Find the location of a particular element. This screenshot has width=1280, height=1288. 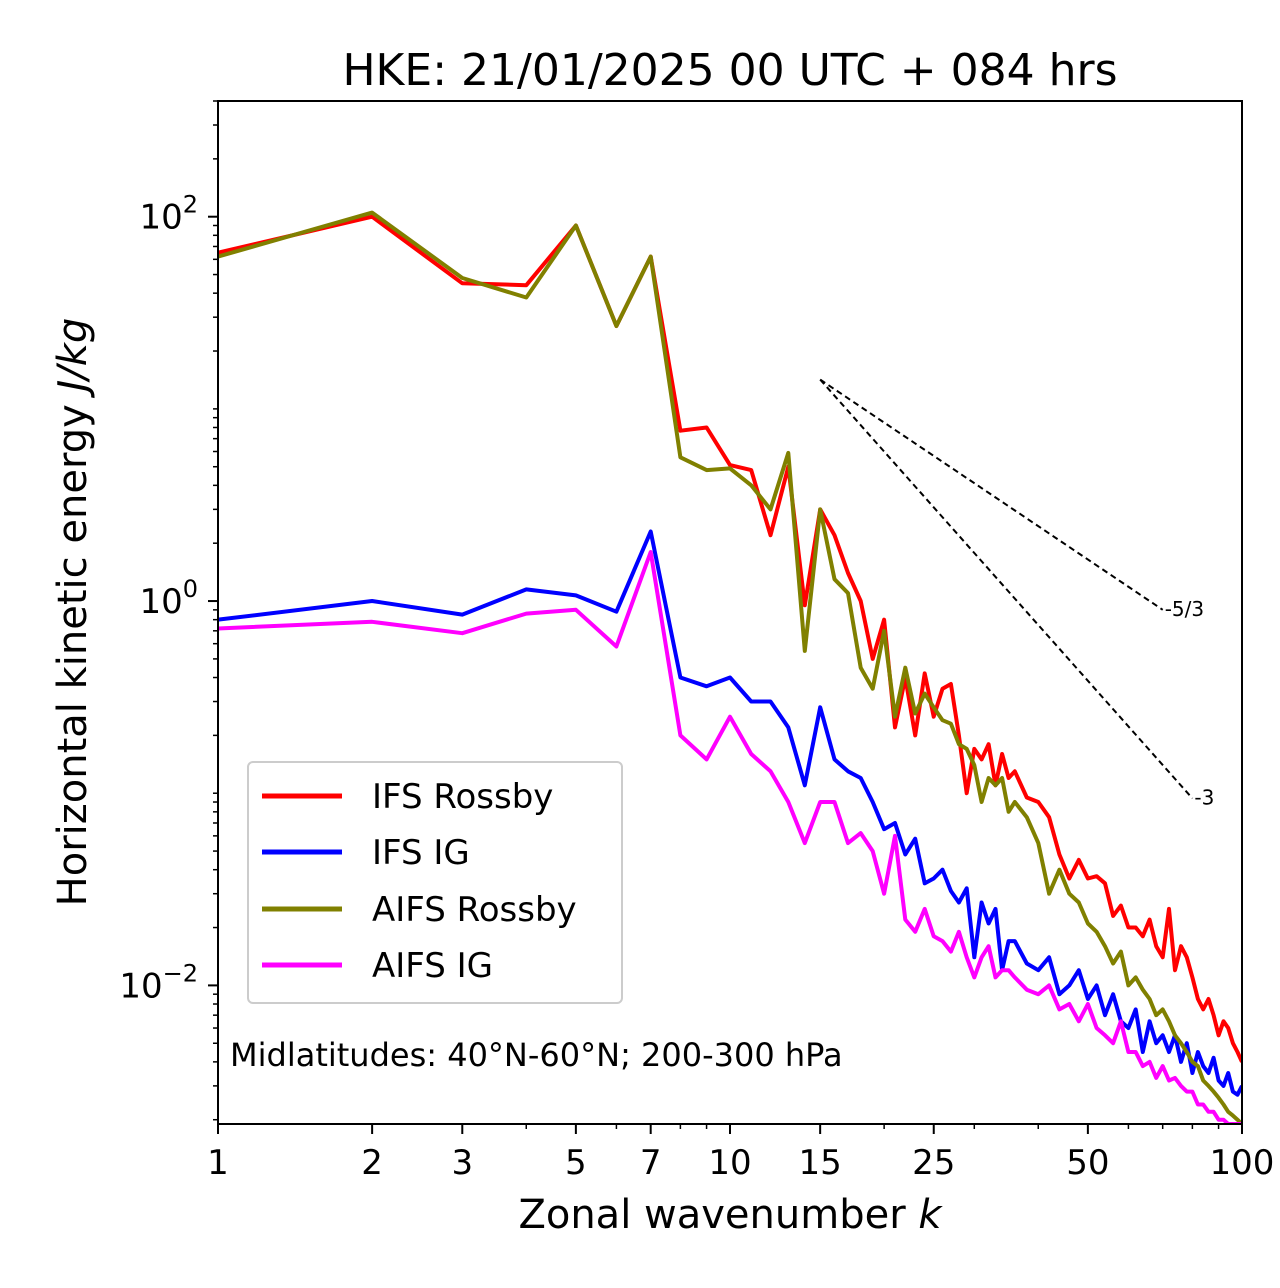

legend: IFS Rossby IFS IG AIFS Rossby AIFS IG is located at coordinates (435, 882).